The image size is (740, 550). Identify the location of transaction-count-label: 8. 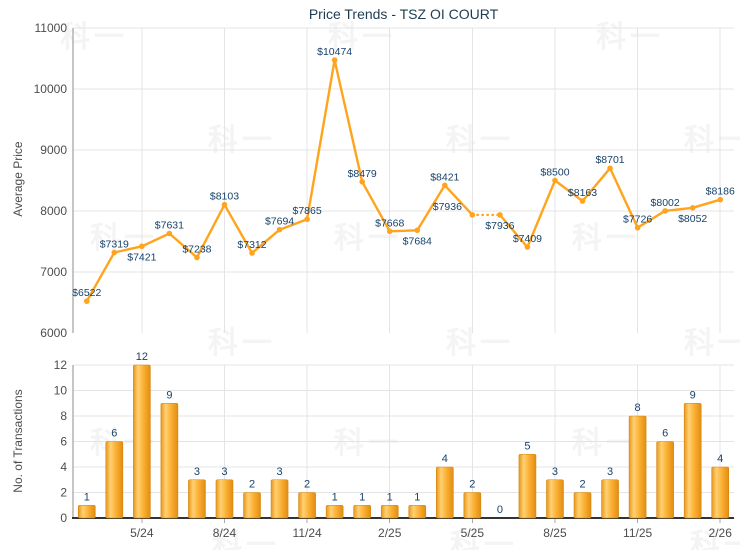
(638, 408).